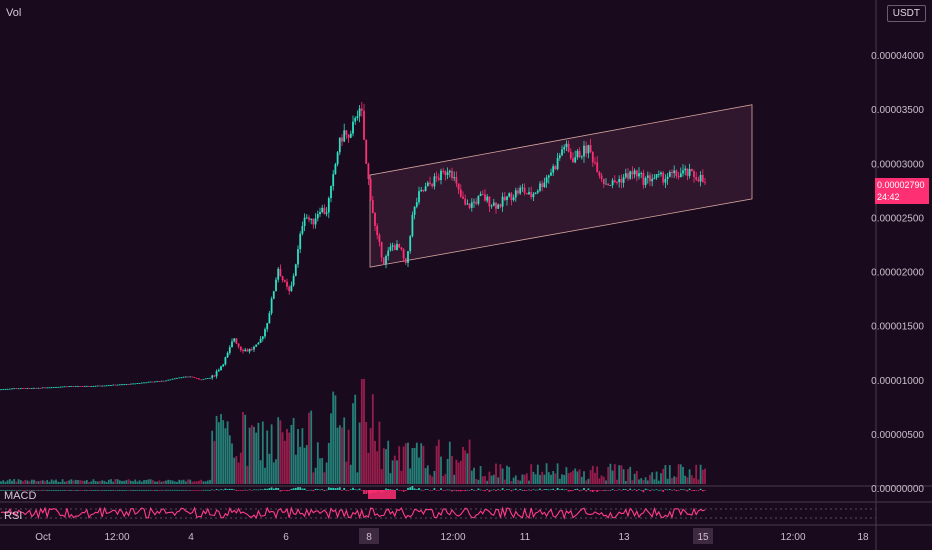  I want to click on parallel-channel-drawing, so click(561, 186).